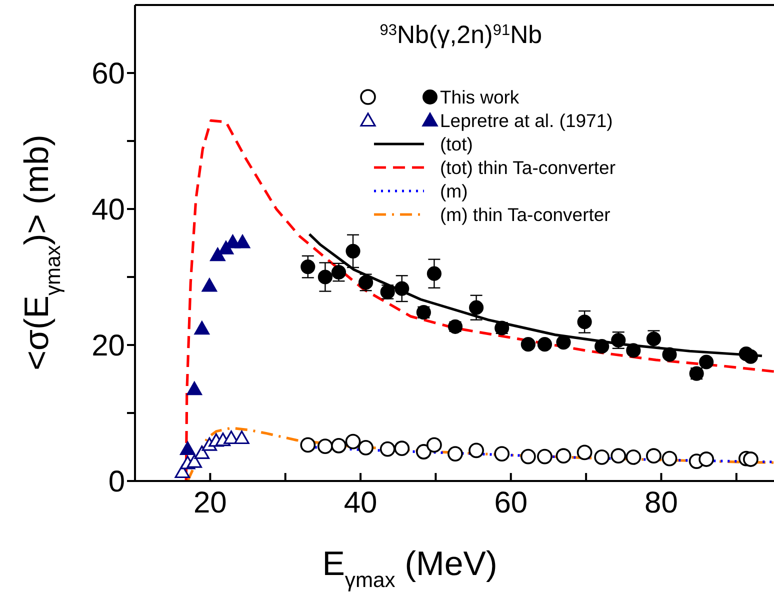 This screenshot has height=597, width=774. I want to click on y-tick-label: 0, so click(116, 482).